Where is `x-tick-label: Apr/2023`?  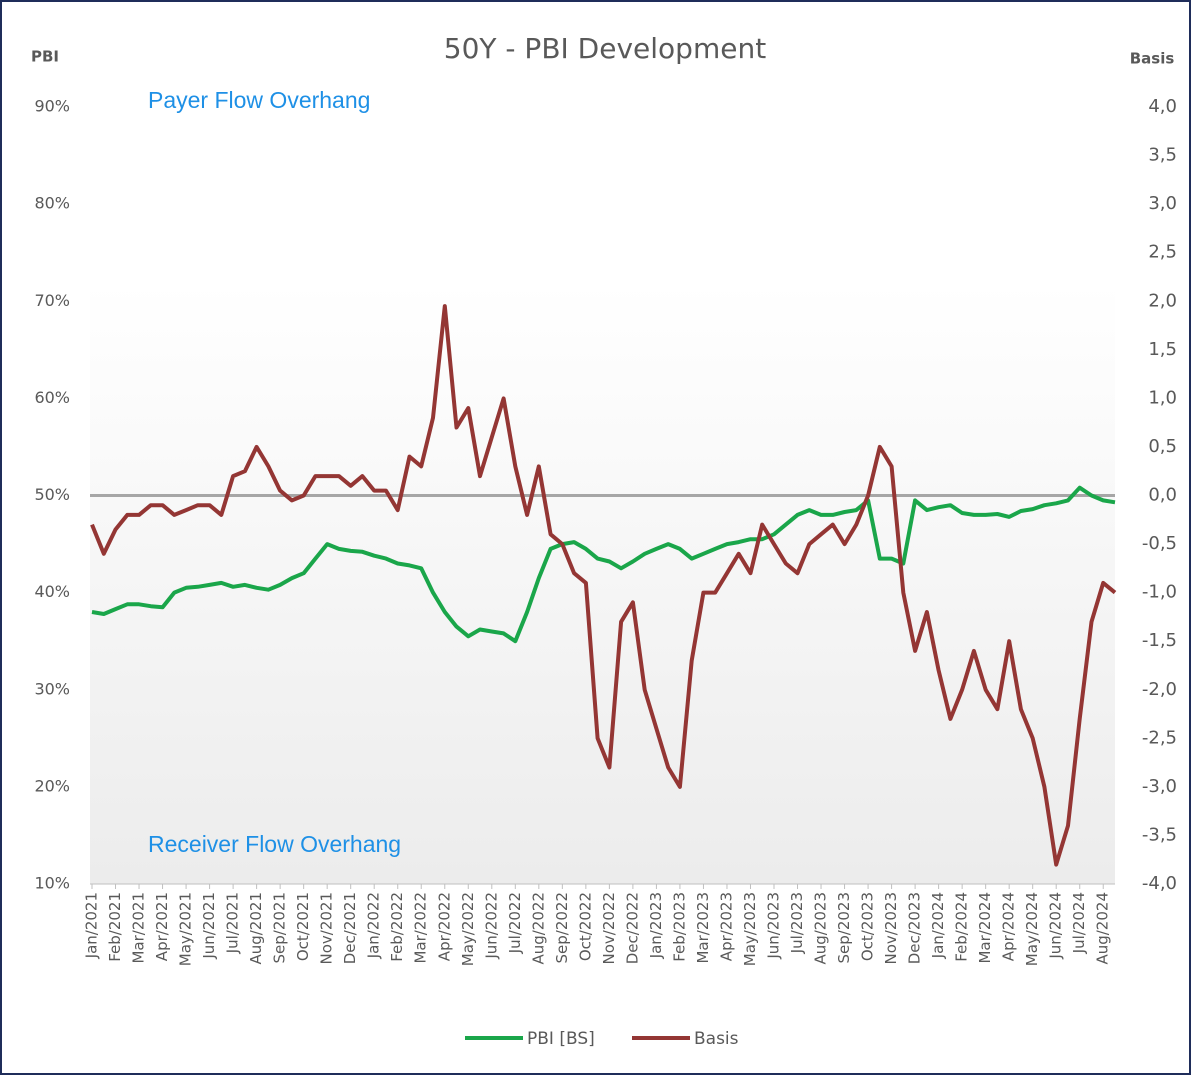
x-tick-label: Apr/2023 is located at coordinates (726, 926).